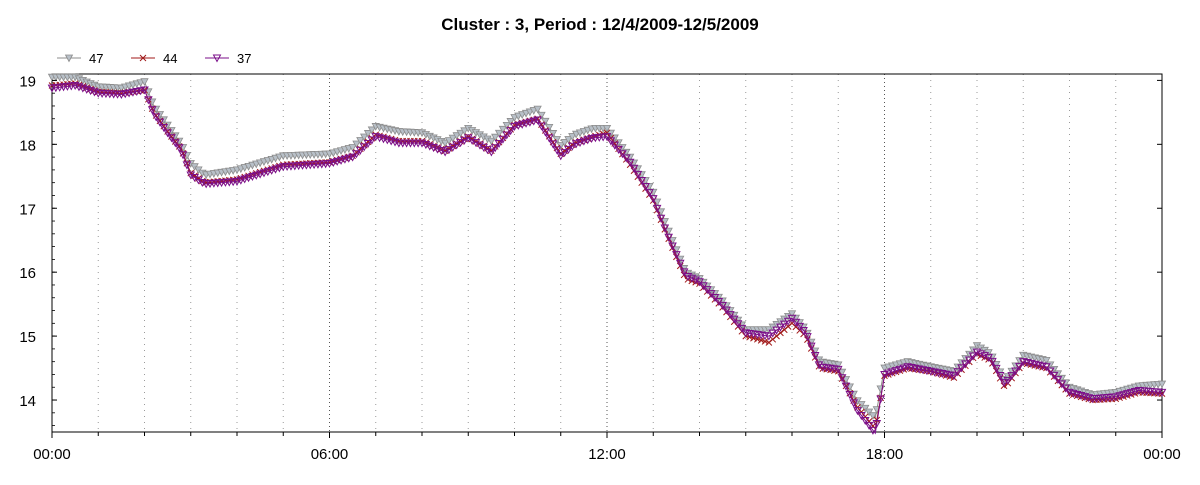  Describe the element at coordinates (27, 337) in the screenshot. I see `y-tick-label: 15` at that location.